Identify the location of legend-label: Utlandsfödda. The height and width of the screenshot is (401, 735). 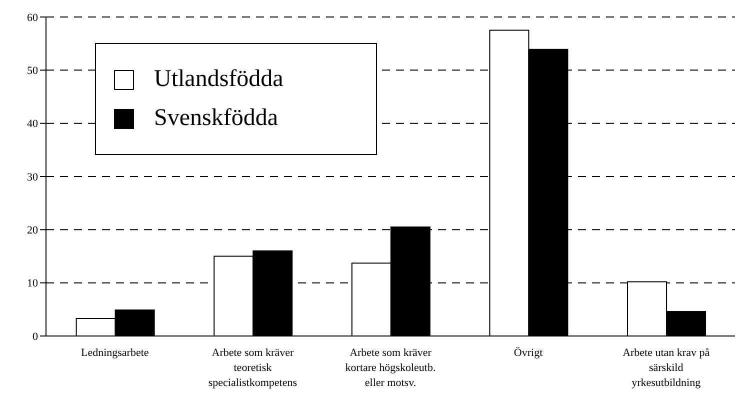
(219, 79).